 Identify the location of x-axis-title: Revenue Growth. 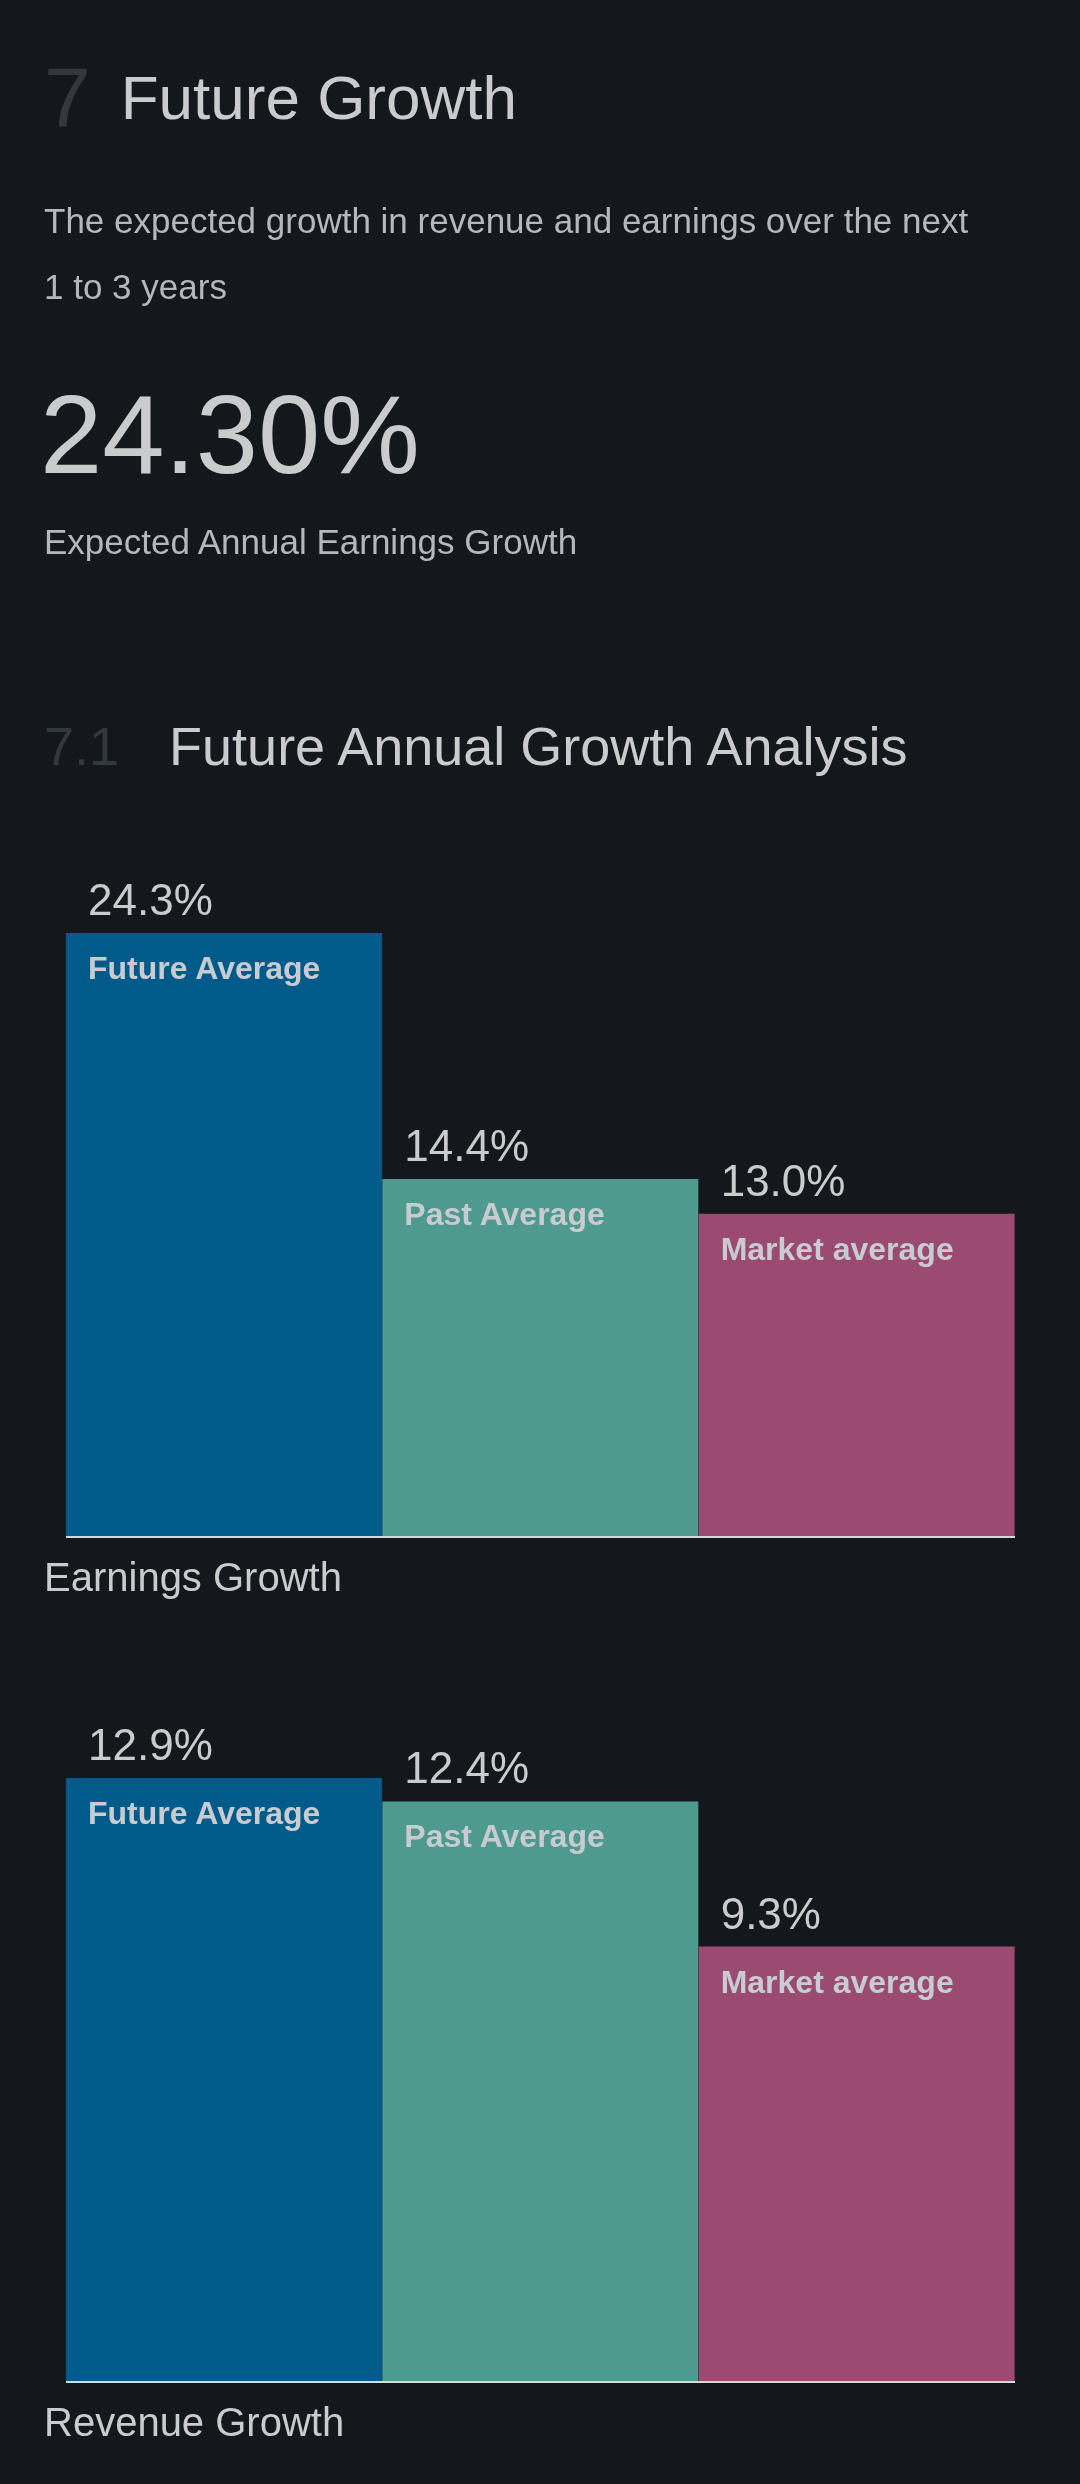
(194, 2422).